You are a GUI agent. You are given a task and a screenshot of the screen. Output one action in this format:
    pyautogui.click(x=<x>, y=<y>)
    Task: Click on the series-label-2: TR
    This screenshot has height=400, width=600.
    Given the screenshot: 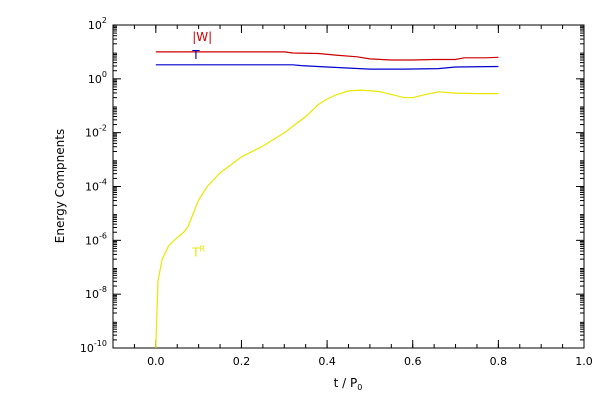 What is the action you would take?
    pyautogui.click(x=198, y=251)
    